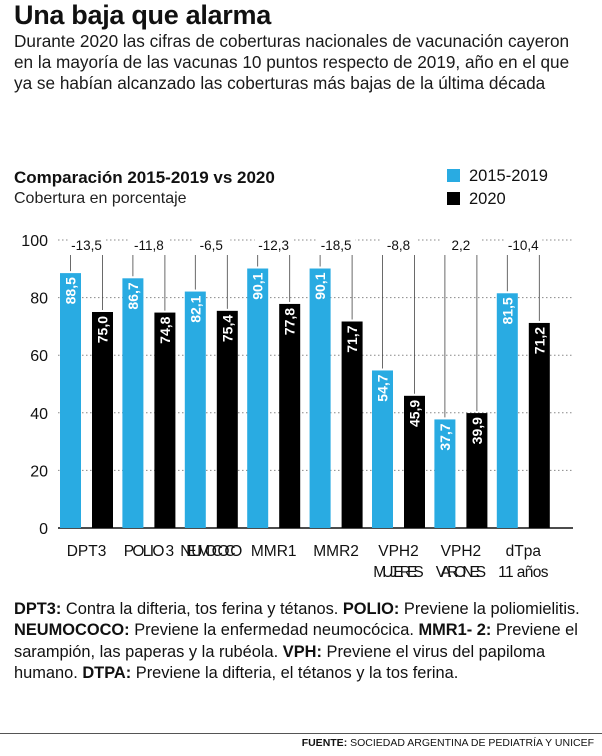 The height and width of the screenshot is (756, 602). I want to click on legend-swatch-2015-2019, so click(453, 175).